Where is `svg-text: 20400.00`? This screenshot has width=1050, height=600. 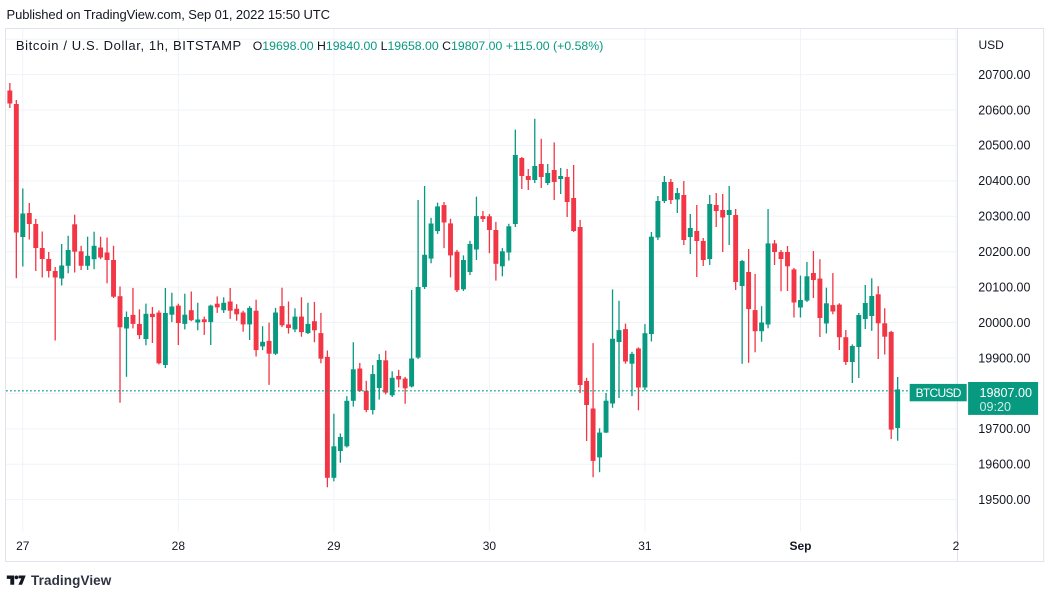
svg-text: 20400.00 is located at coordinates (1004, 181).